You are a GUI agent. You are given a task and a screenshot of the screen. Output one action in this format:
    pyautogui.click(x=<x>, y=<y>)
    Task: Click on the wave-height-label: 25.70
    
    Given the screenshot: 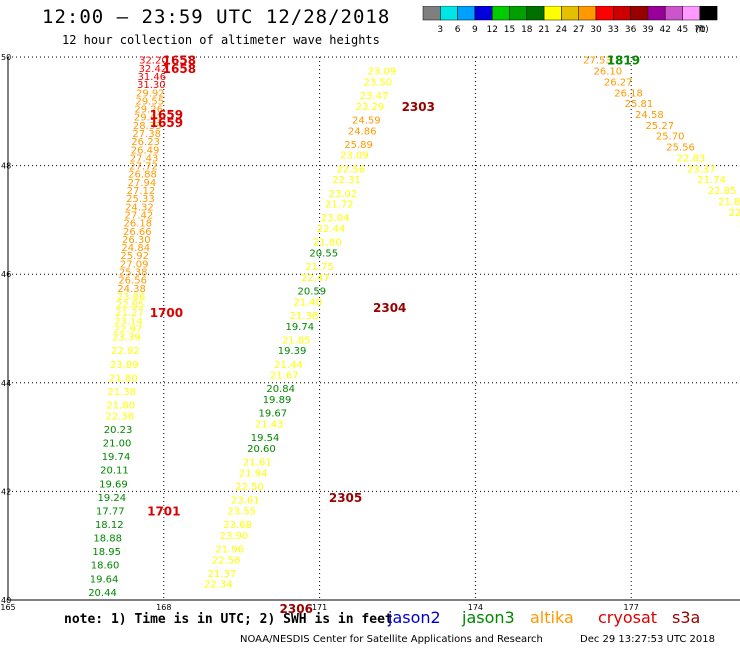 What is the action you would take?
    pyautogui.click(x=670, y=137)
    